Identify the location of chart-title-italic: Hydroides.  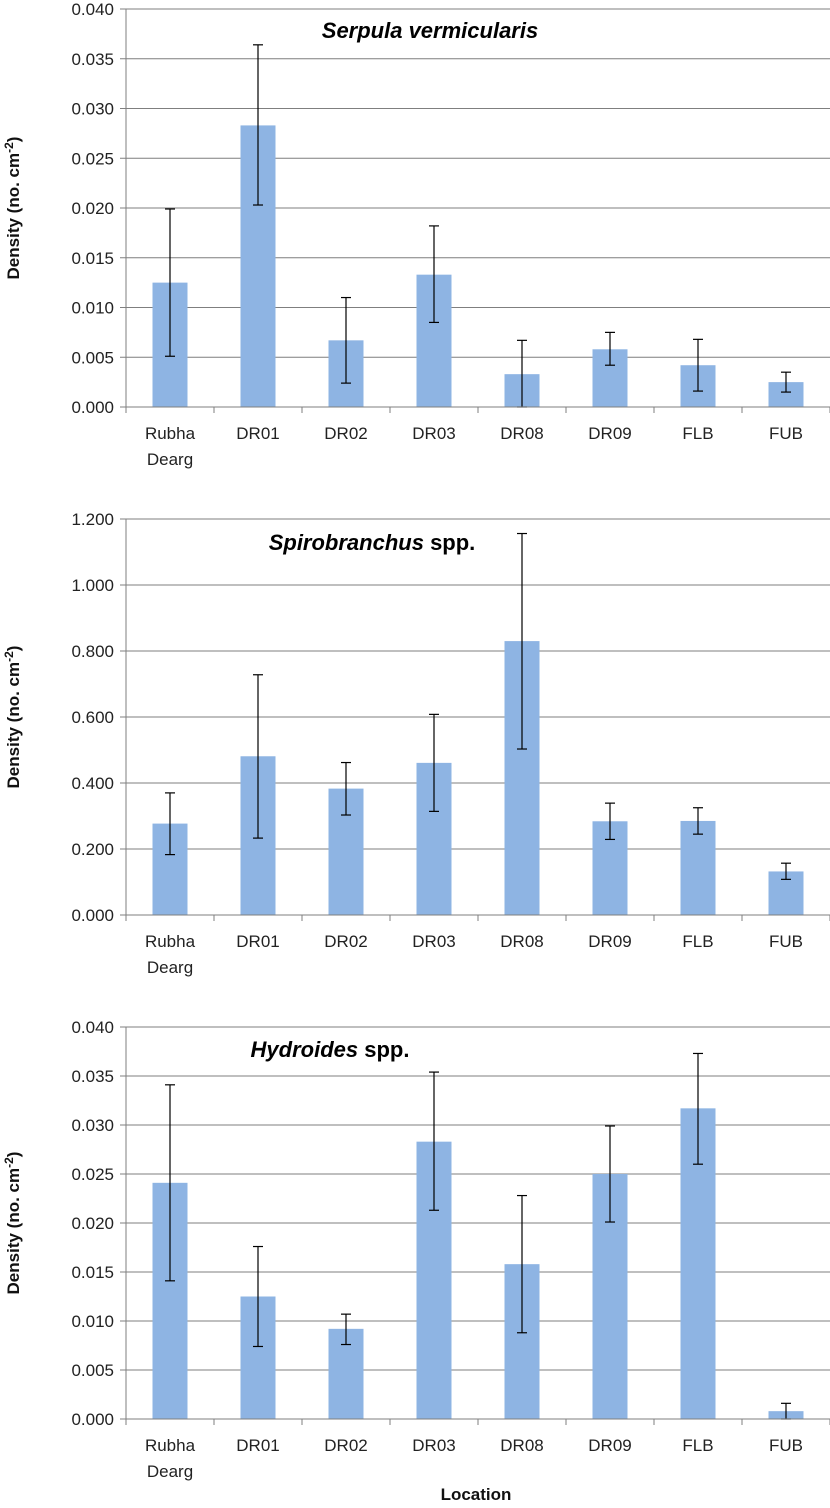
(305, 1049).